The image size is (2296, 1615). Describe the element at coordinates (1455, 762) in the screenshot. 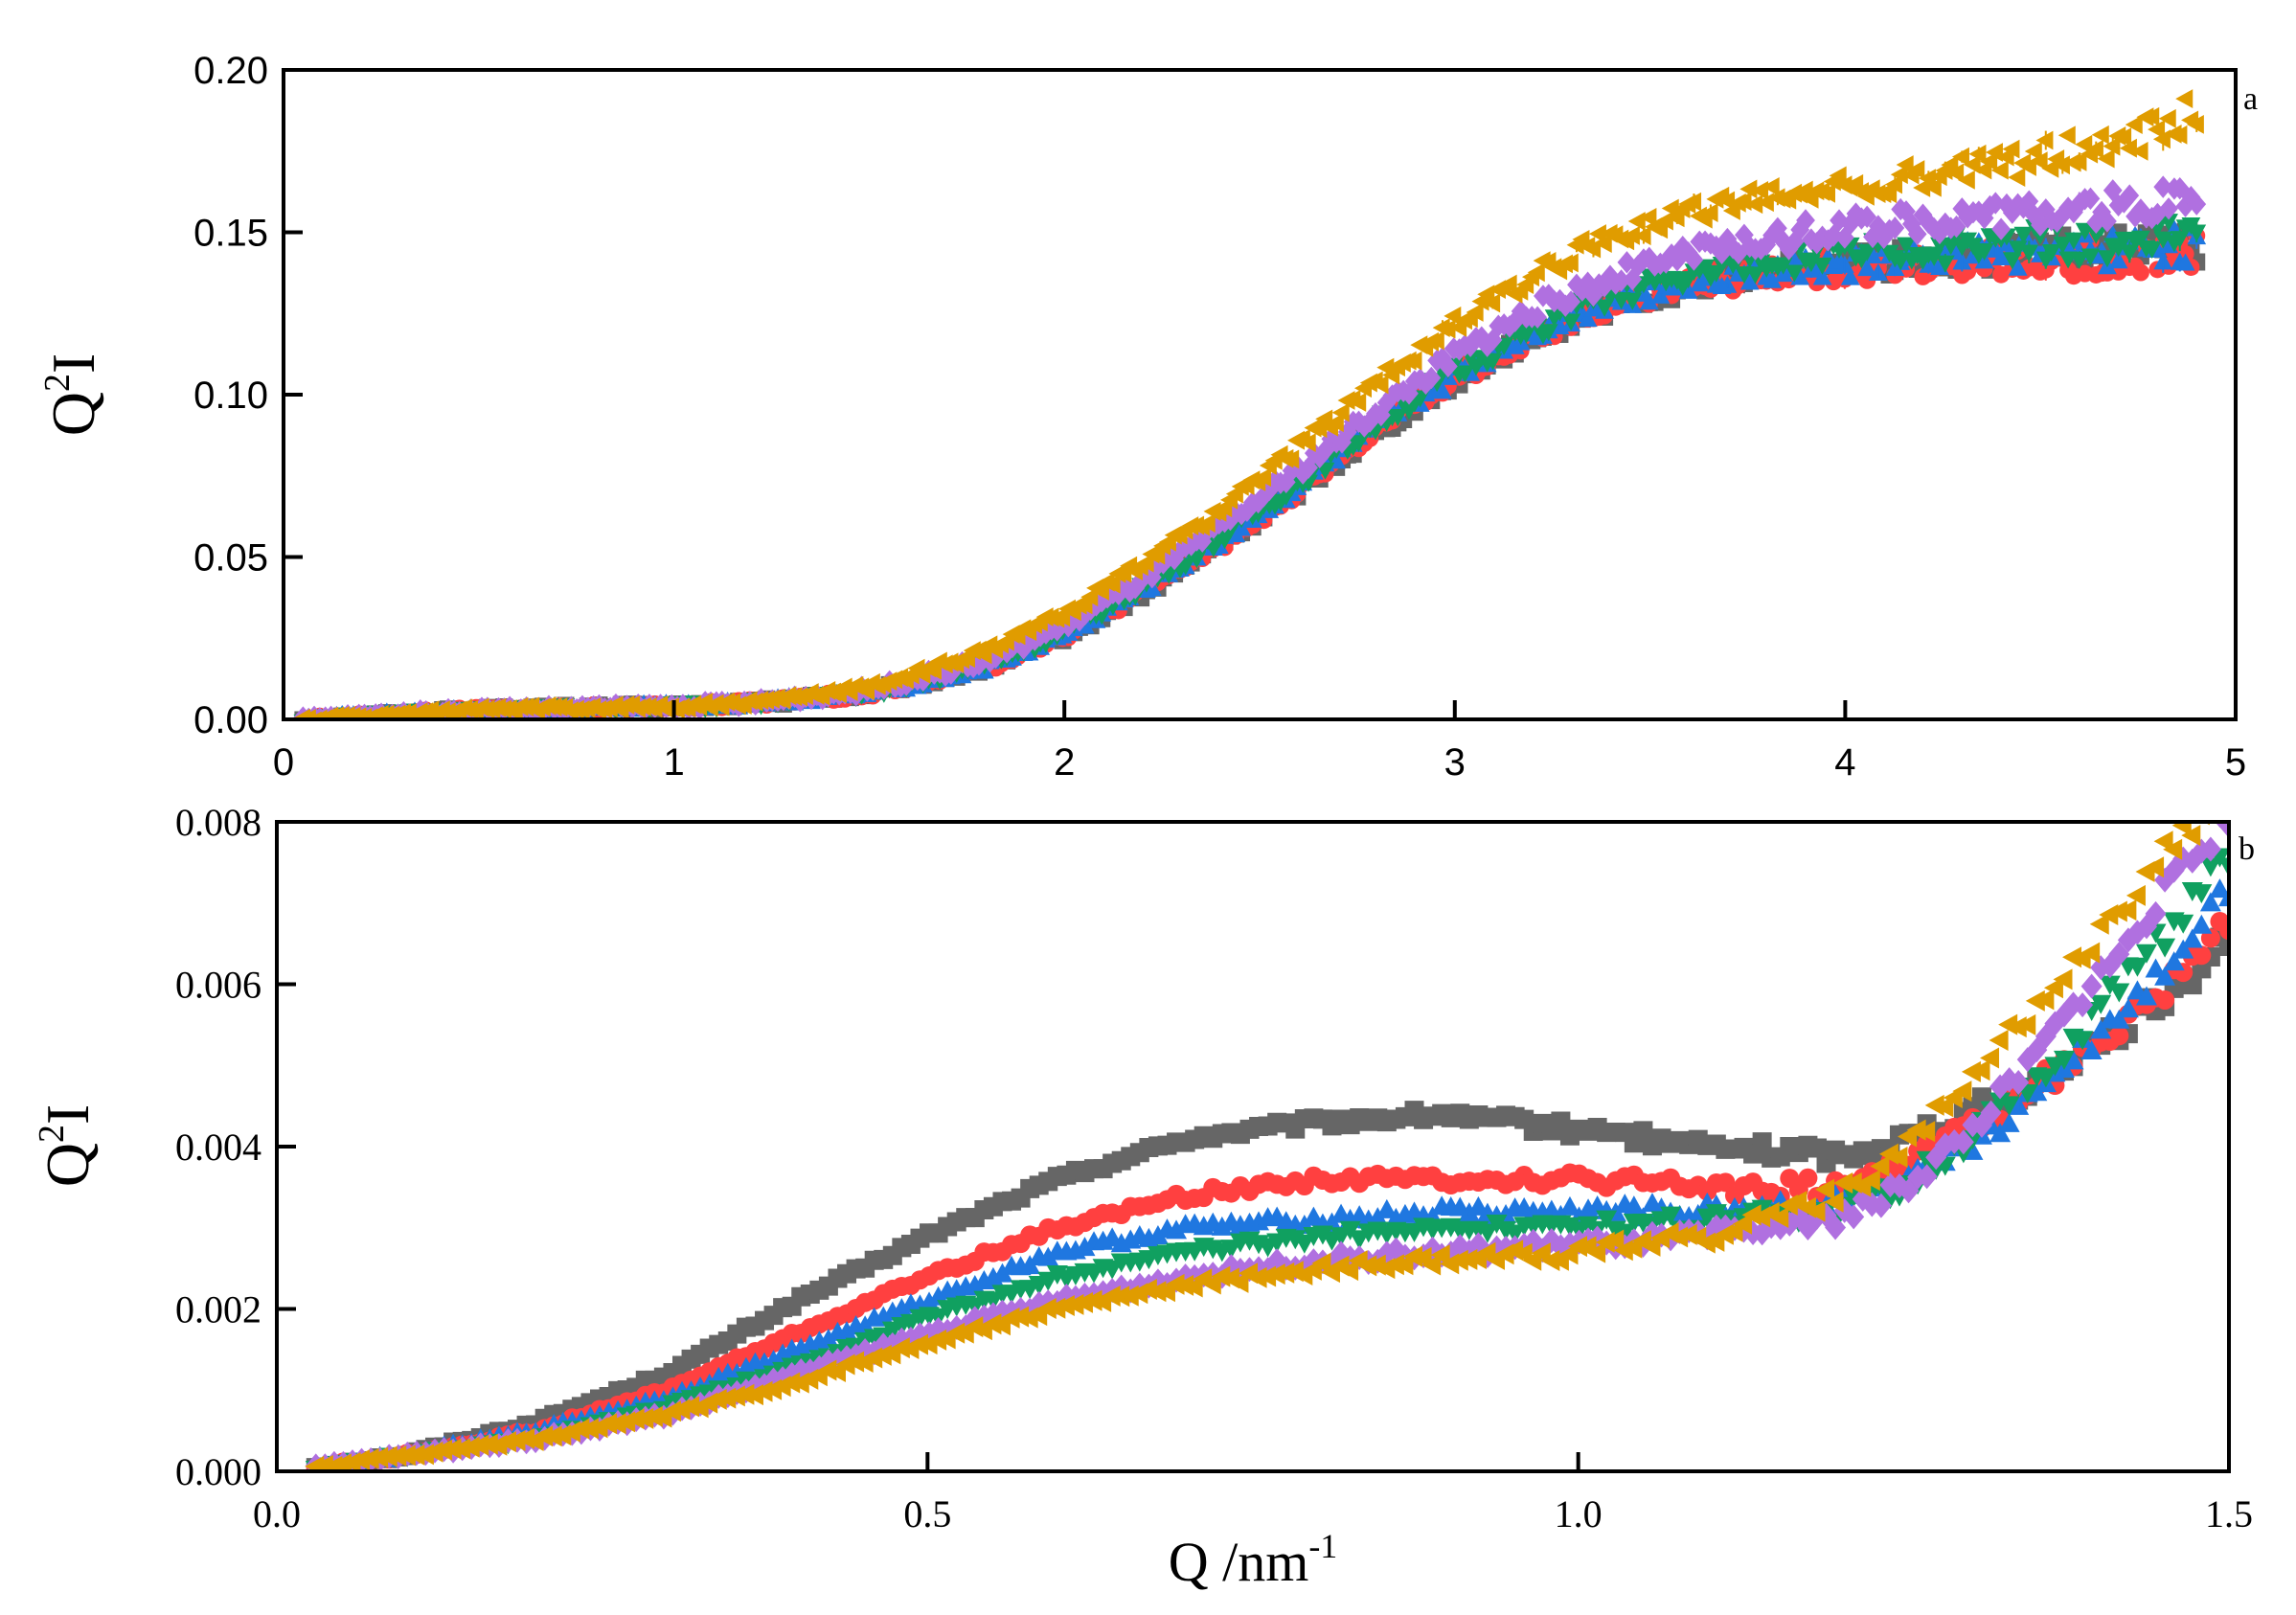

I see `x-tick-label: 3` at that location.